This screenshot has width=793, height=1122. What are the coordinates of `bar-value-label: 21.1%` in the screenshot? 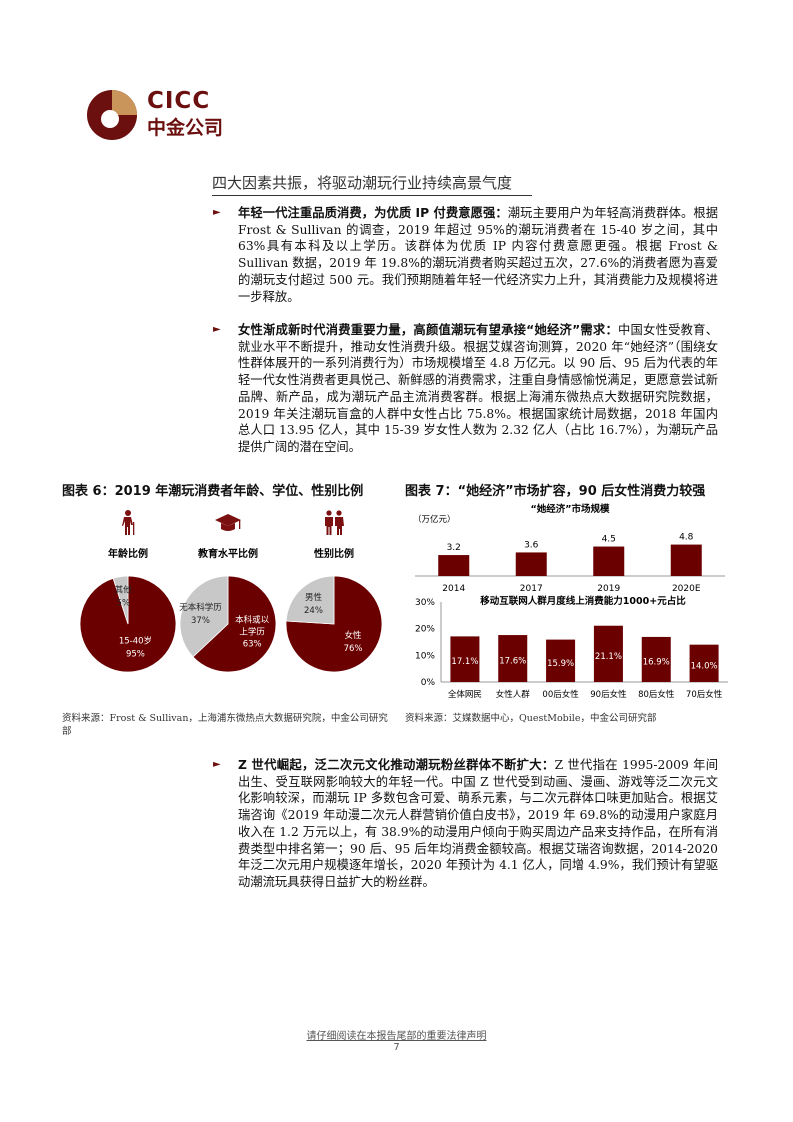 It's located at (608, 657).